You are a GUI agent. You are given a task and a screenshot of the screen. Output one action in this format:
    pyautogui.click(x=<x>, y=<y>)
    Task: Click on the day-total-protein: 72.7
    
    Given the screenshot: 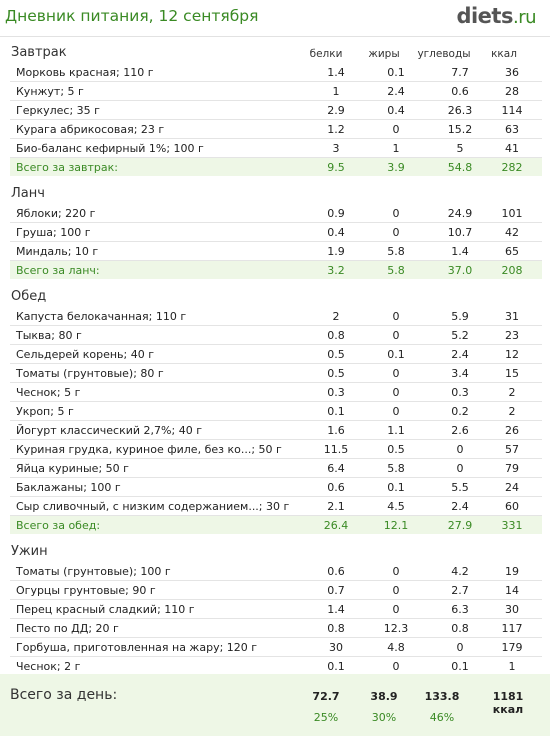 What is the action you would take?
    pyautogui.click(x=326, y=696)
    